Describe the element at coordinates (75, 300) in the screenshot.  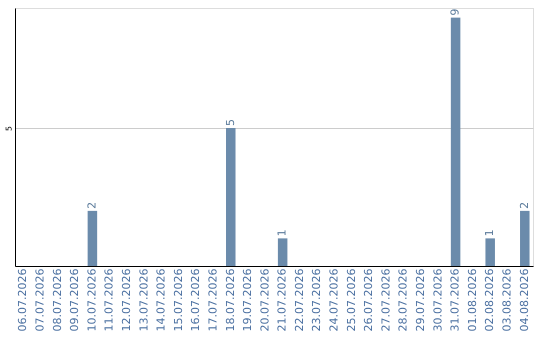
I see `x-tick-label: 09.07.2026` at that location.